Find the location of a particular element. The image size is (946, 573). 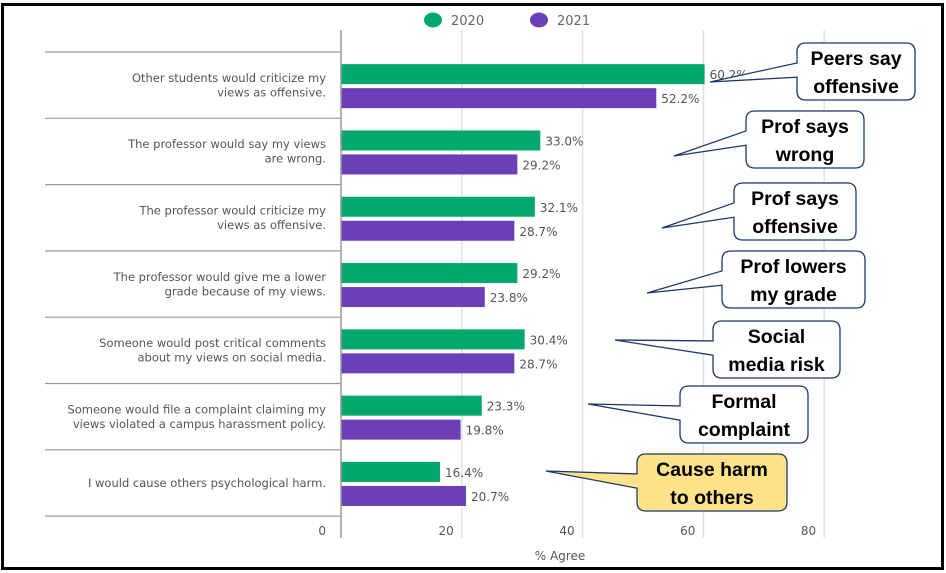

callout-3: Prof says offensive is located at coordinates (759, 211).